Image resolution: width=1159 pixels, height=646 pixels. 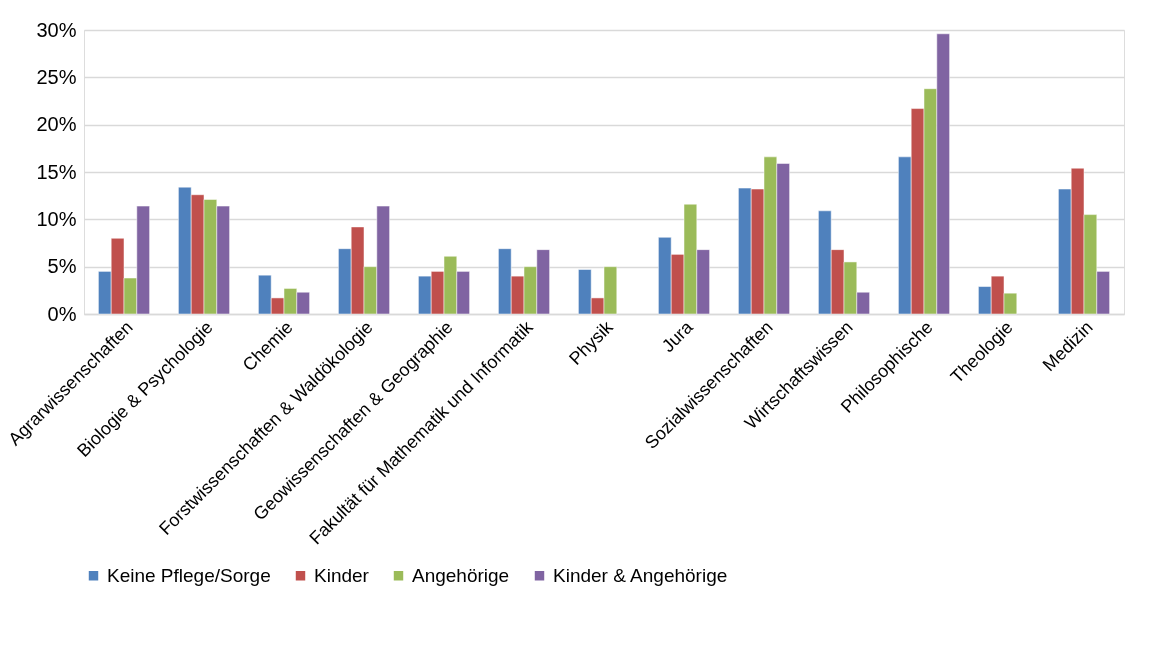 I want to click on y-tick-label: 30%, so click(x=56, y=29).